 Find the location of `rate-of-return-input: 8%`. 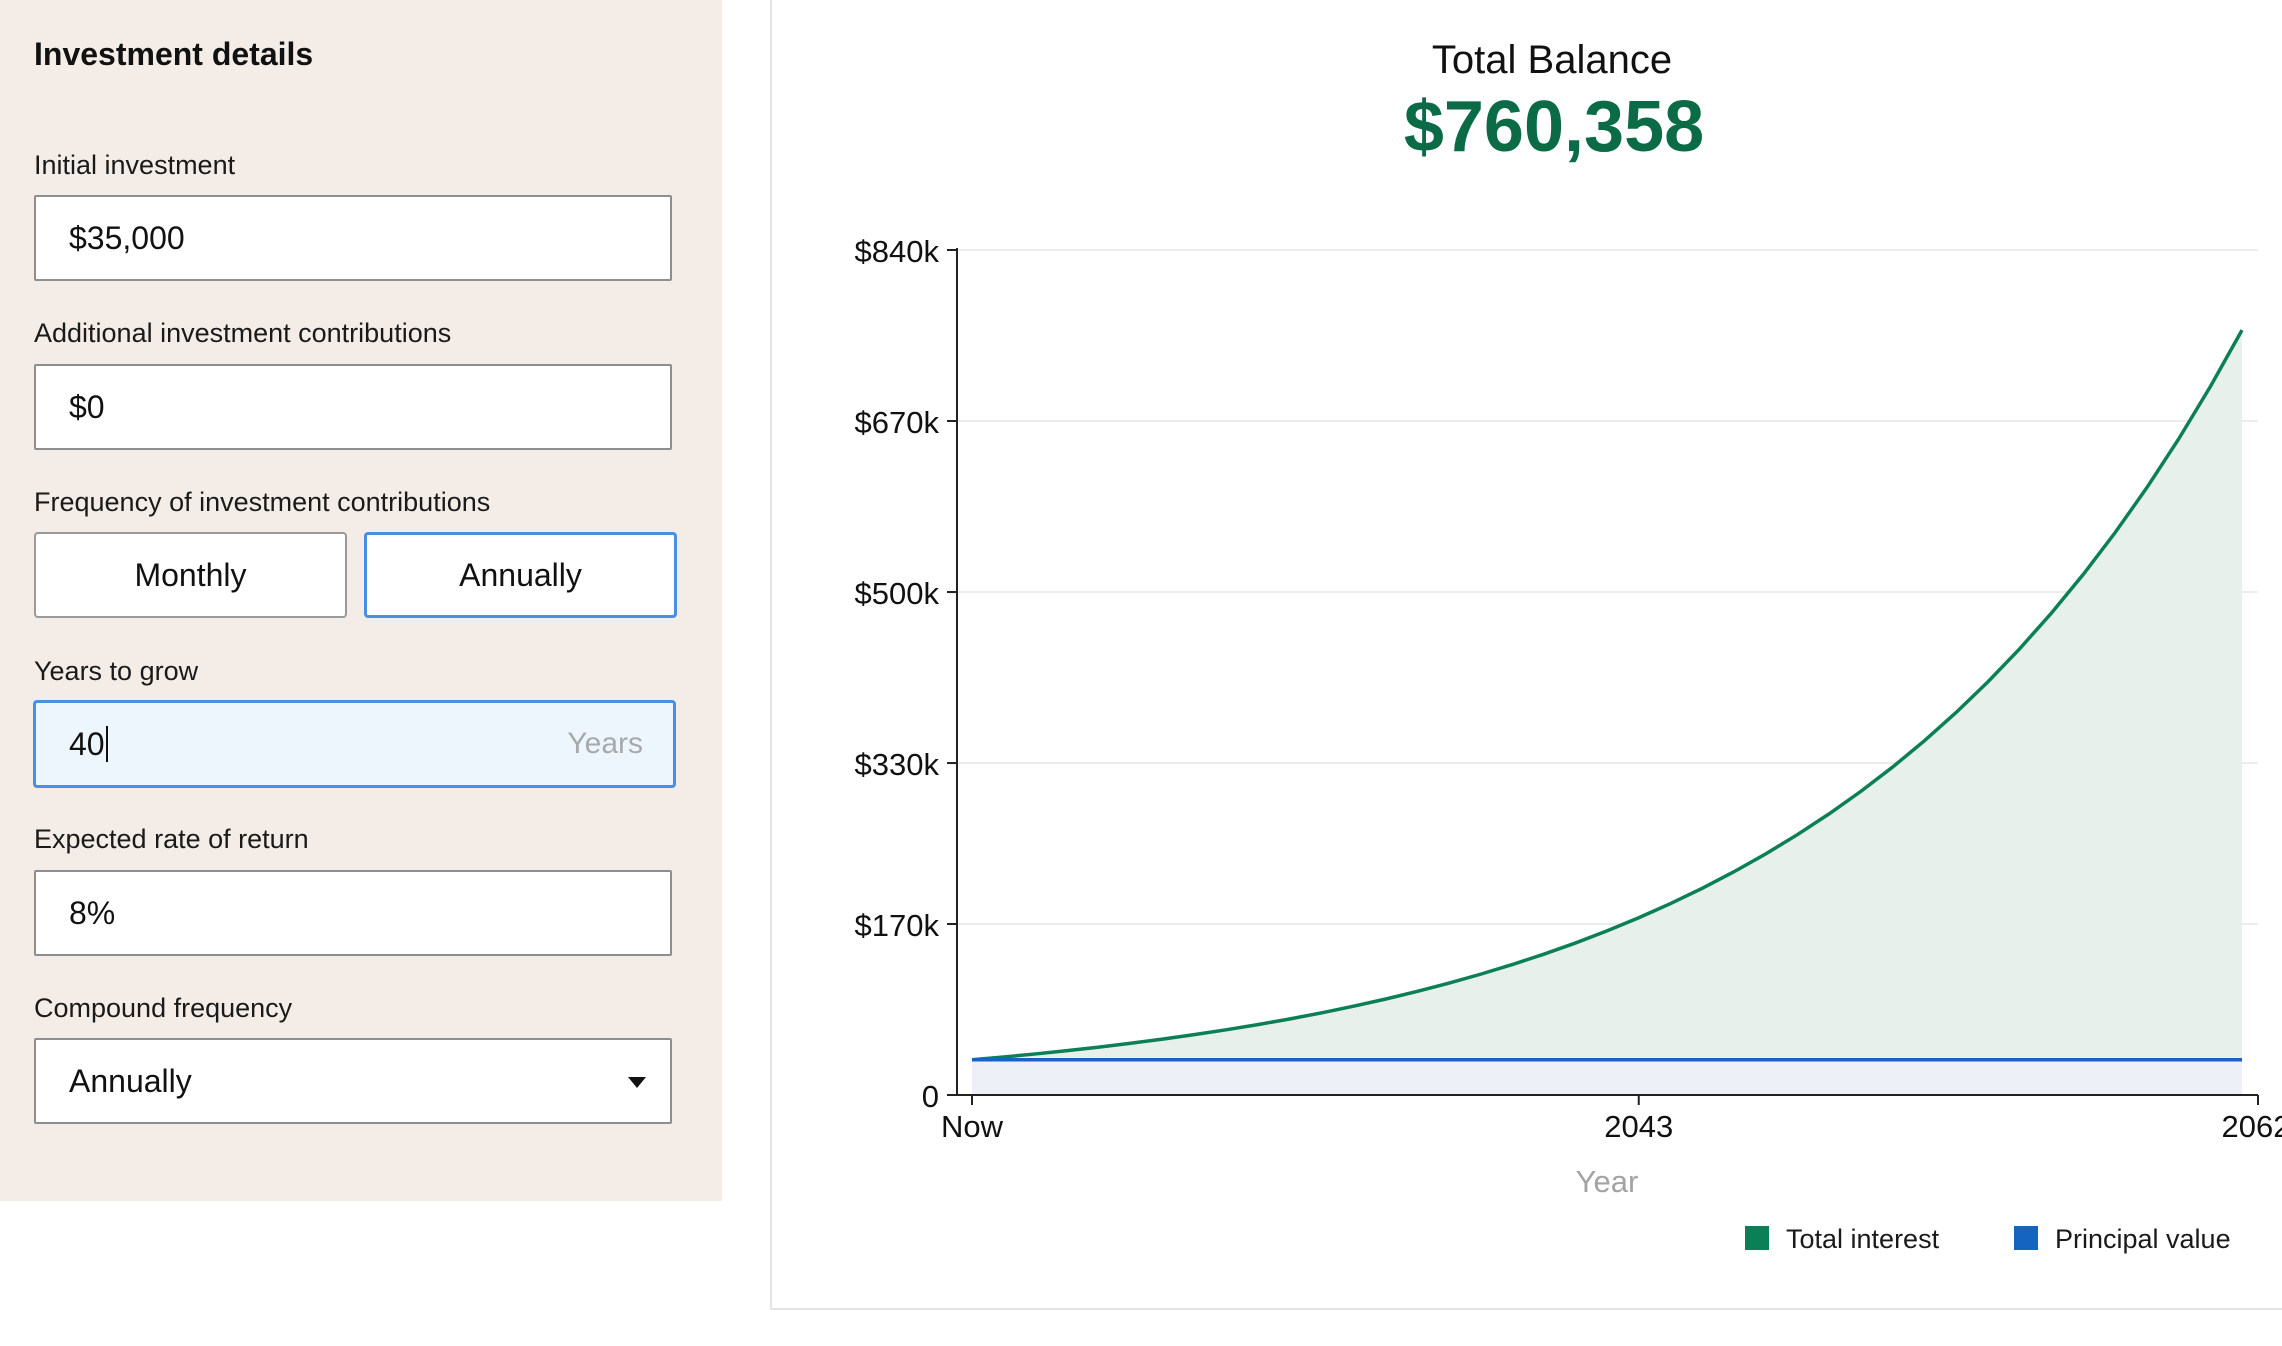

rate-of-return-input: 8% is located at coordinates (353, 913).